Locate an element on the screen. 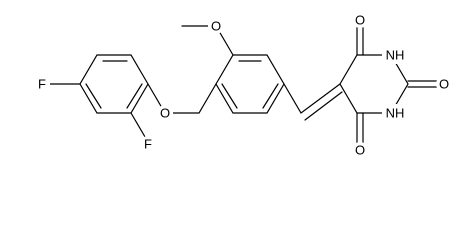 The image size is (460, 240). linker-bonds is located at coordinates (182, 98).